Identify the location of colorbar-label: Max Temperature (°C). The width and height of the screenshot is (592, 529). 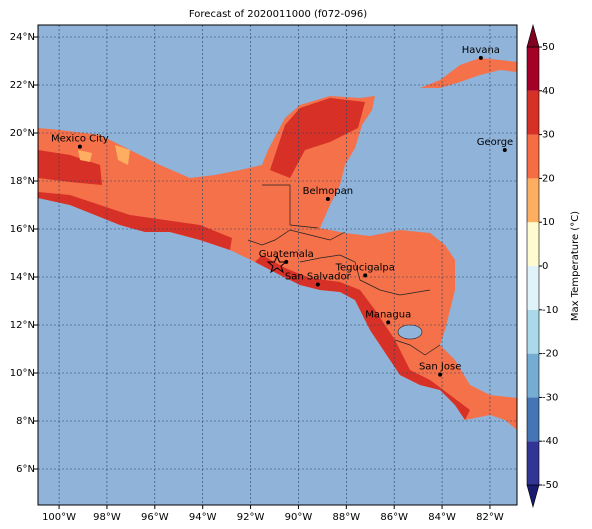
(575, 266).